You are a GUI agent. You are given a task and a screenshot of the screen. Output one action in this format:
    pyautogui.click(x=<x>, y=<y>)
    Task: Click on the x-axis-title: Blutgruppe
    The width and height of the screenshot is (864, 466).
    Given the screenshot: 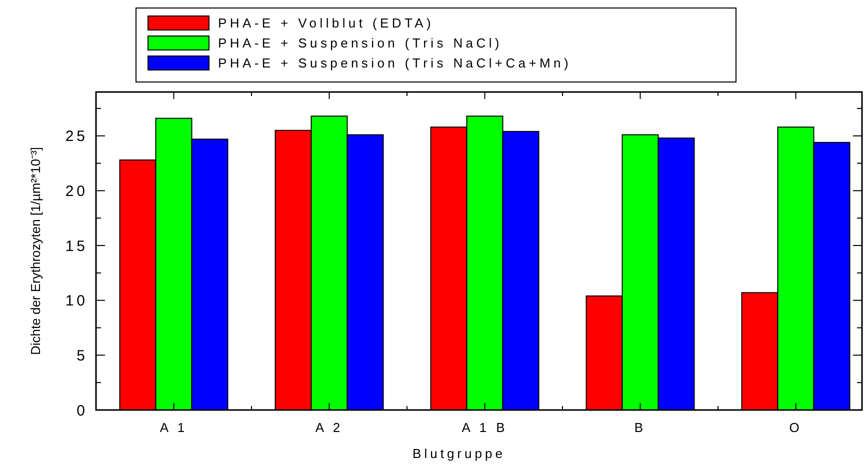 What is the action you would take?
    pyautogui.click(x=459, y=453)
    